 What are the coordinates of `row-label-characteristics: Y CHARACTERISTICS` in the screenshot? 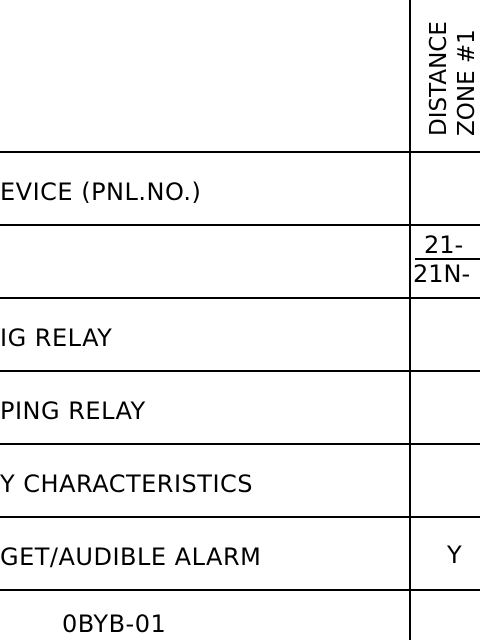 It's located at (127, 484).